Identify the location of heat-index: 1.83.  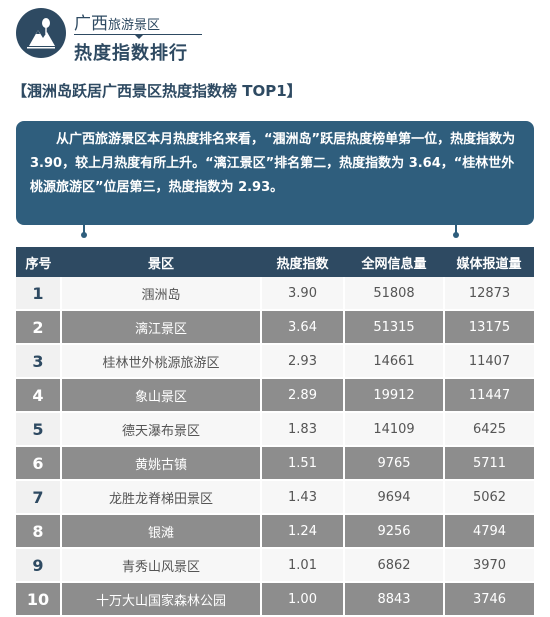
(303, 429).